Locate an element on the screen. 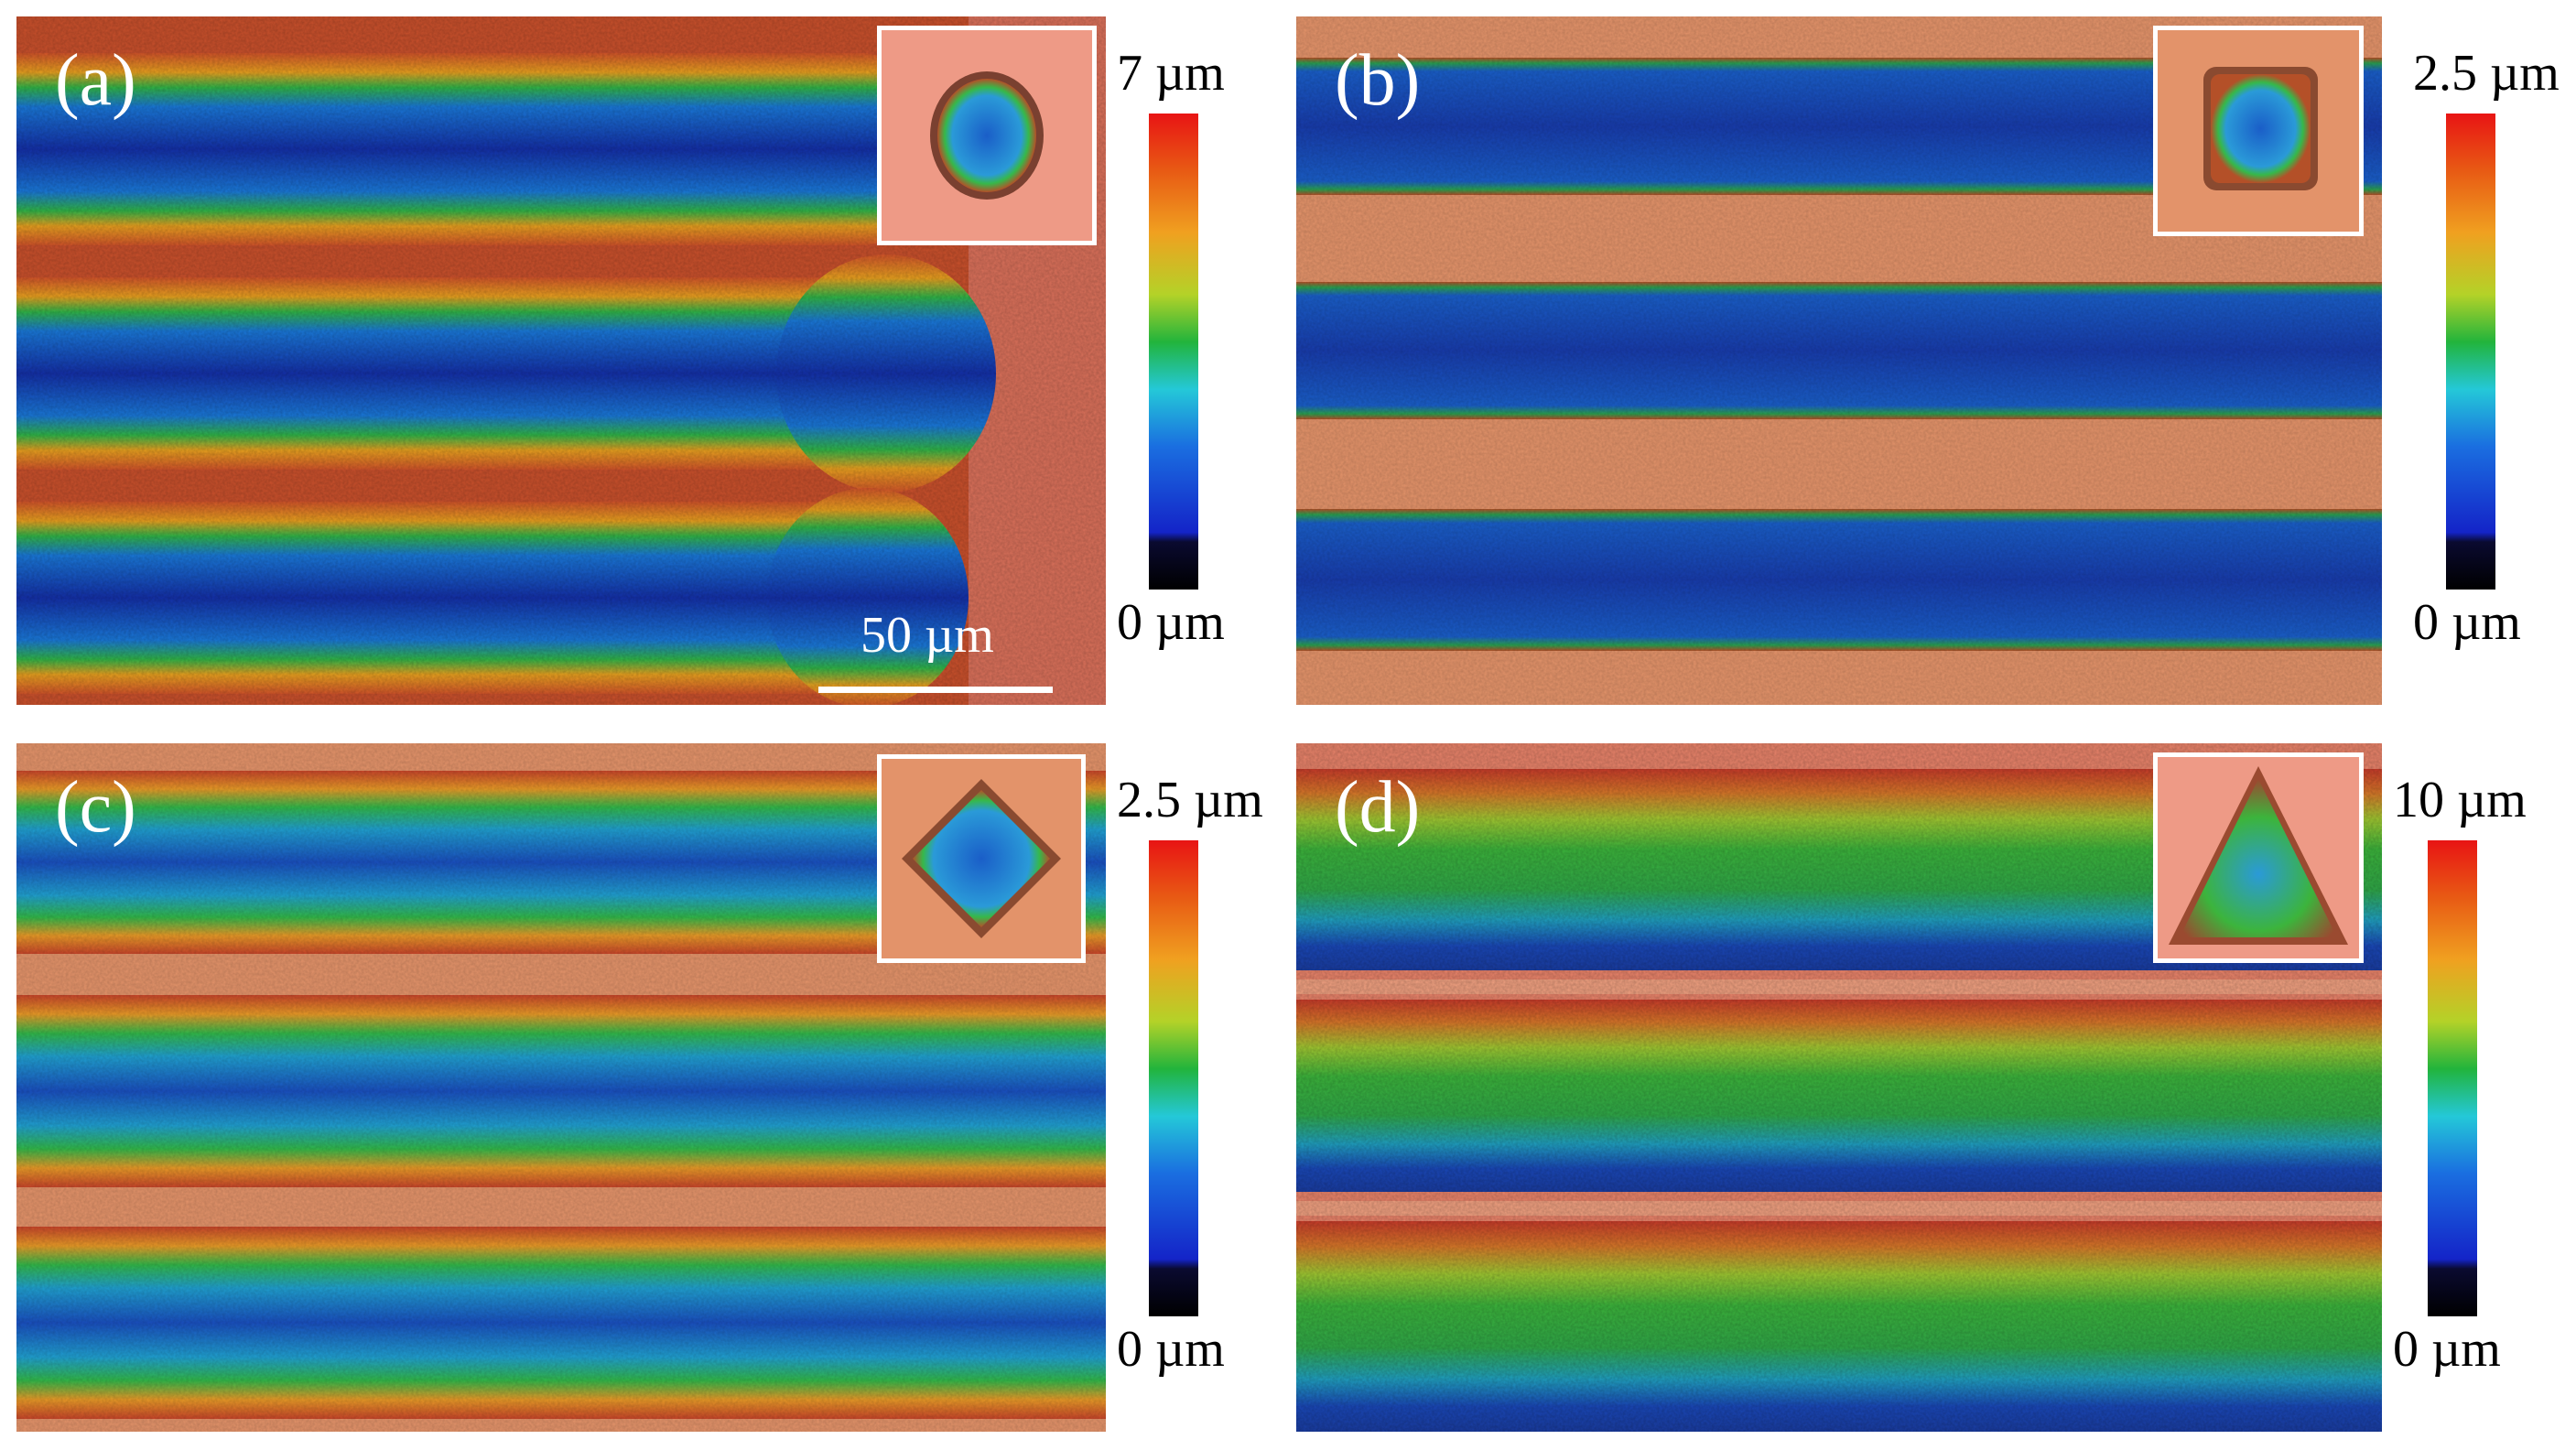 This screenshot has height=1450, width=2576. colorbar-c-min: 0 µm is located at coordinates (1171, 1349).